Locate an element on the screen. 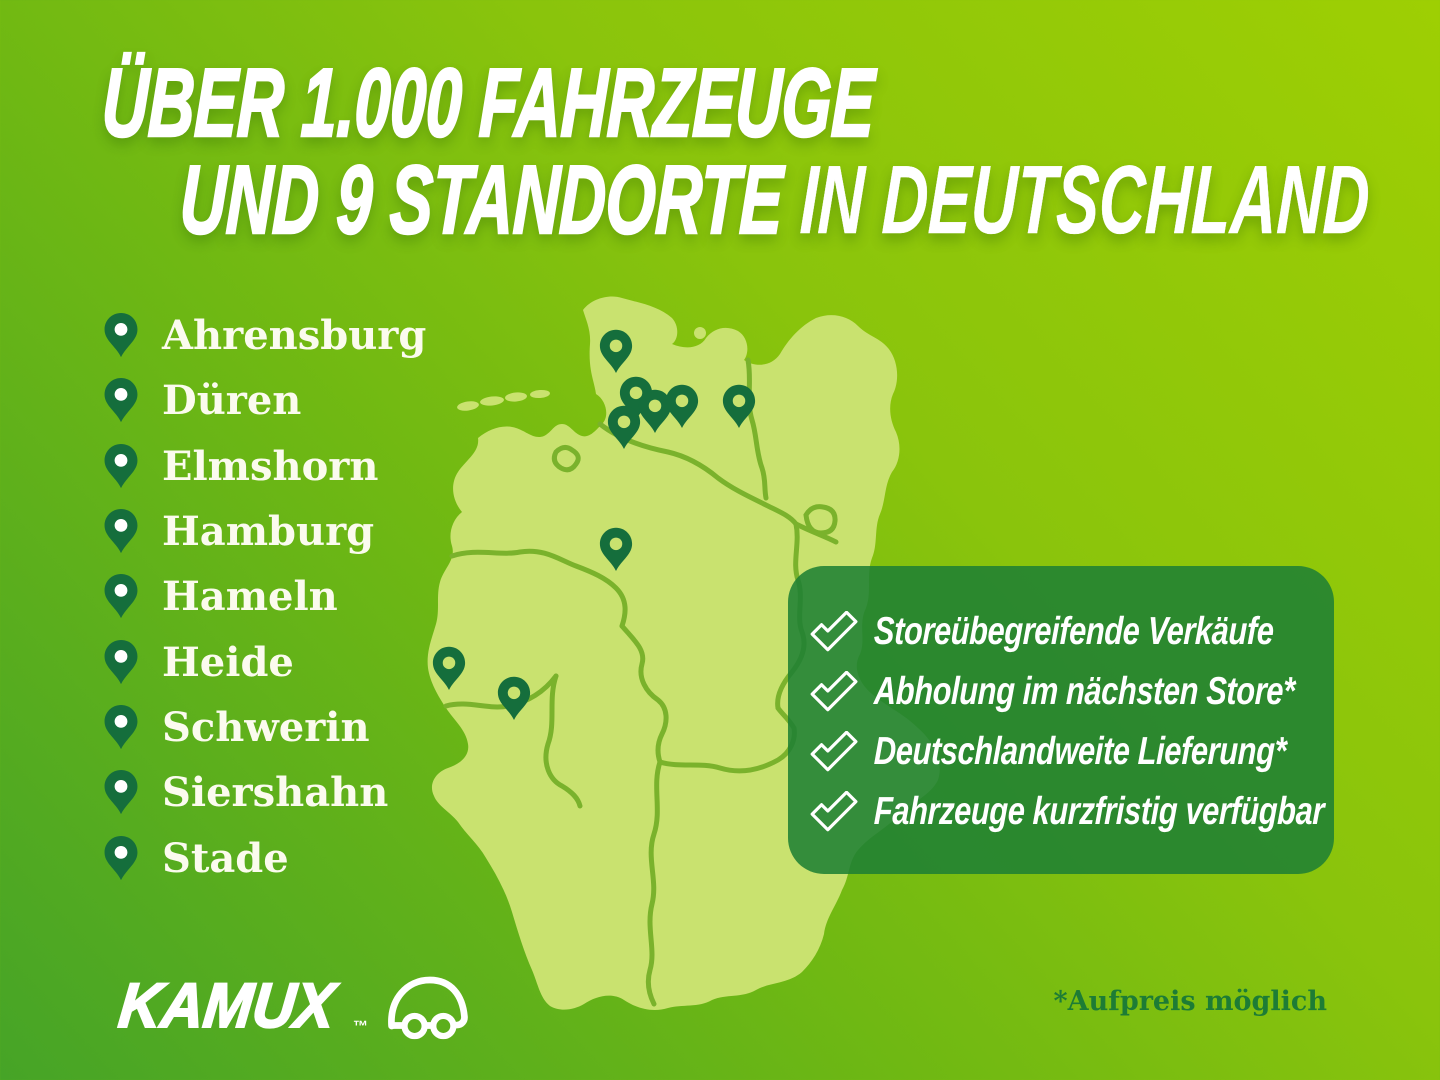 This screenshot has width=1440, height=1080. list-item: Heide is located at coordinates (265, 661).